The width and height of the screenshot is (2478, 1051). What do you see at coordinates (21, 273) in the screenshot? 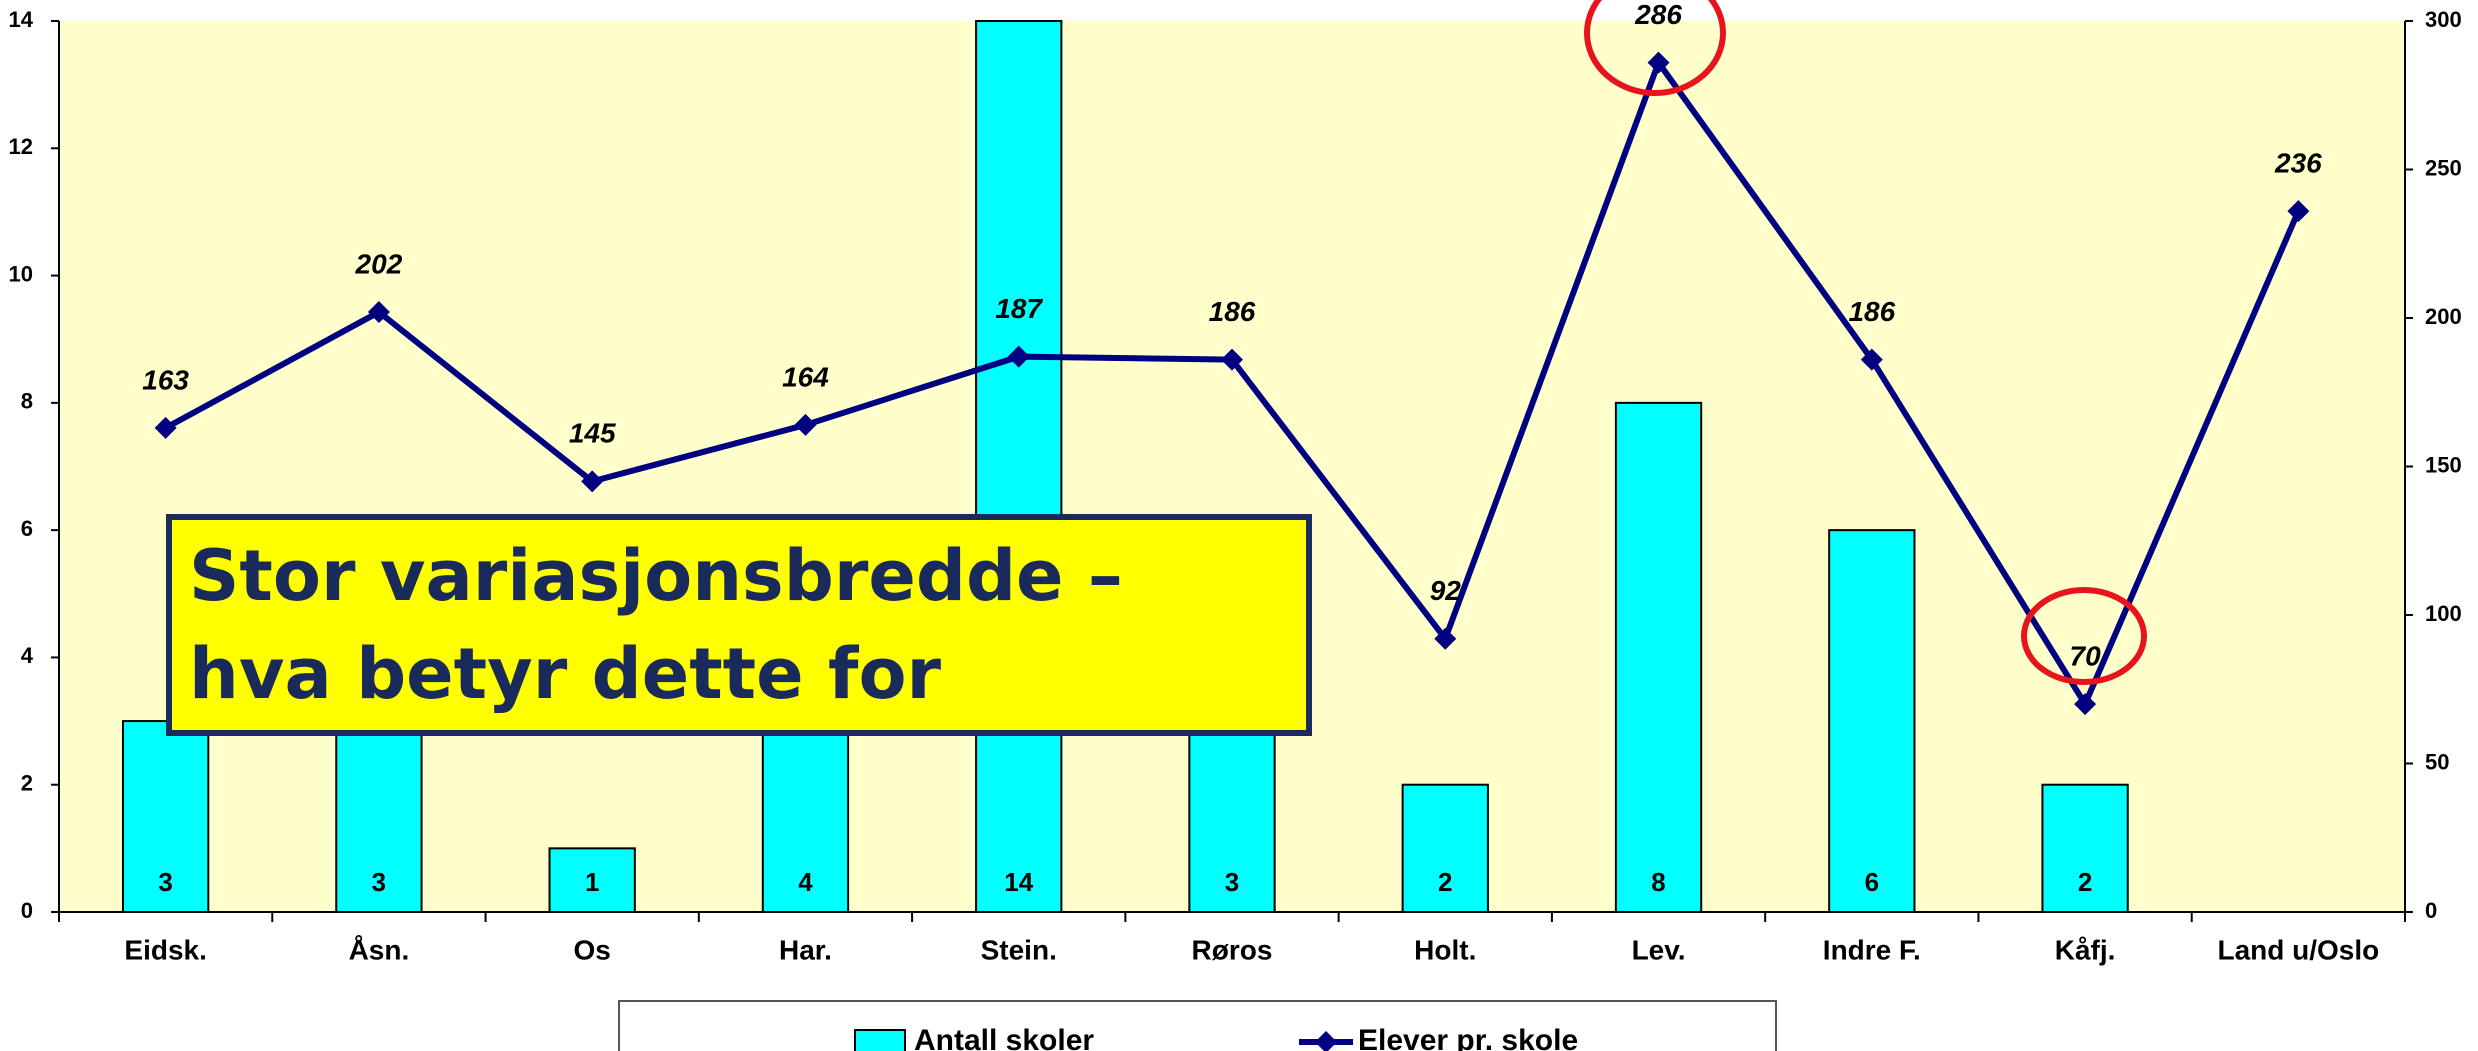
I see `y-tick-label: 10` at bounding box center [21, 273].